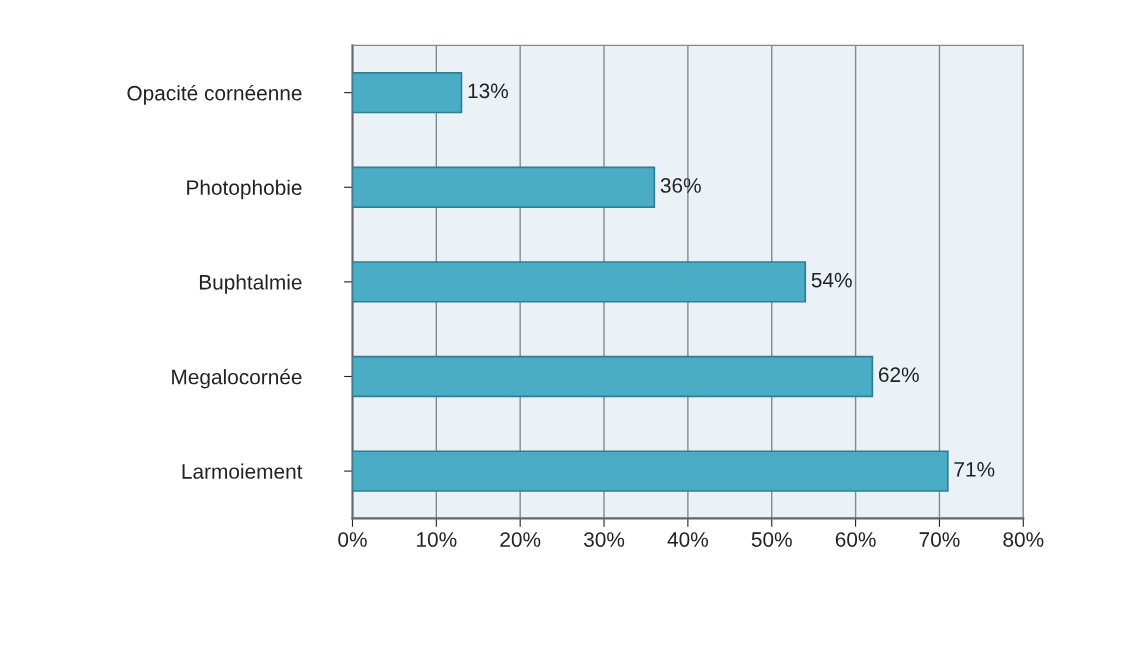  I want to click on x-tick-label: 0%, so click(352, 539).